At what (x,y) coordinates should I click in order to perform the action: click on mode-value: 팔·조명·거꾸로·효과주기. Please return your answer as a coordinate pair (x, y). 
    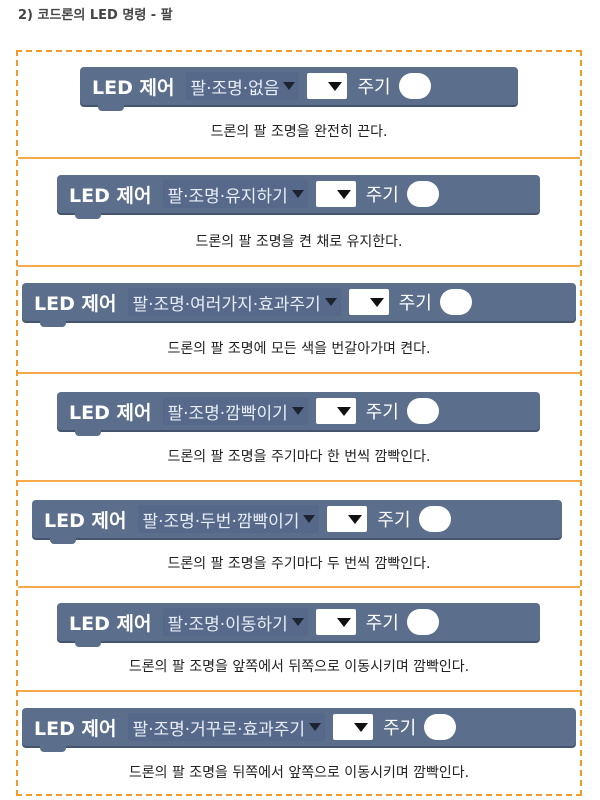
    Looking at the image, I should click on (219, 729).